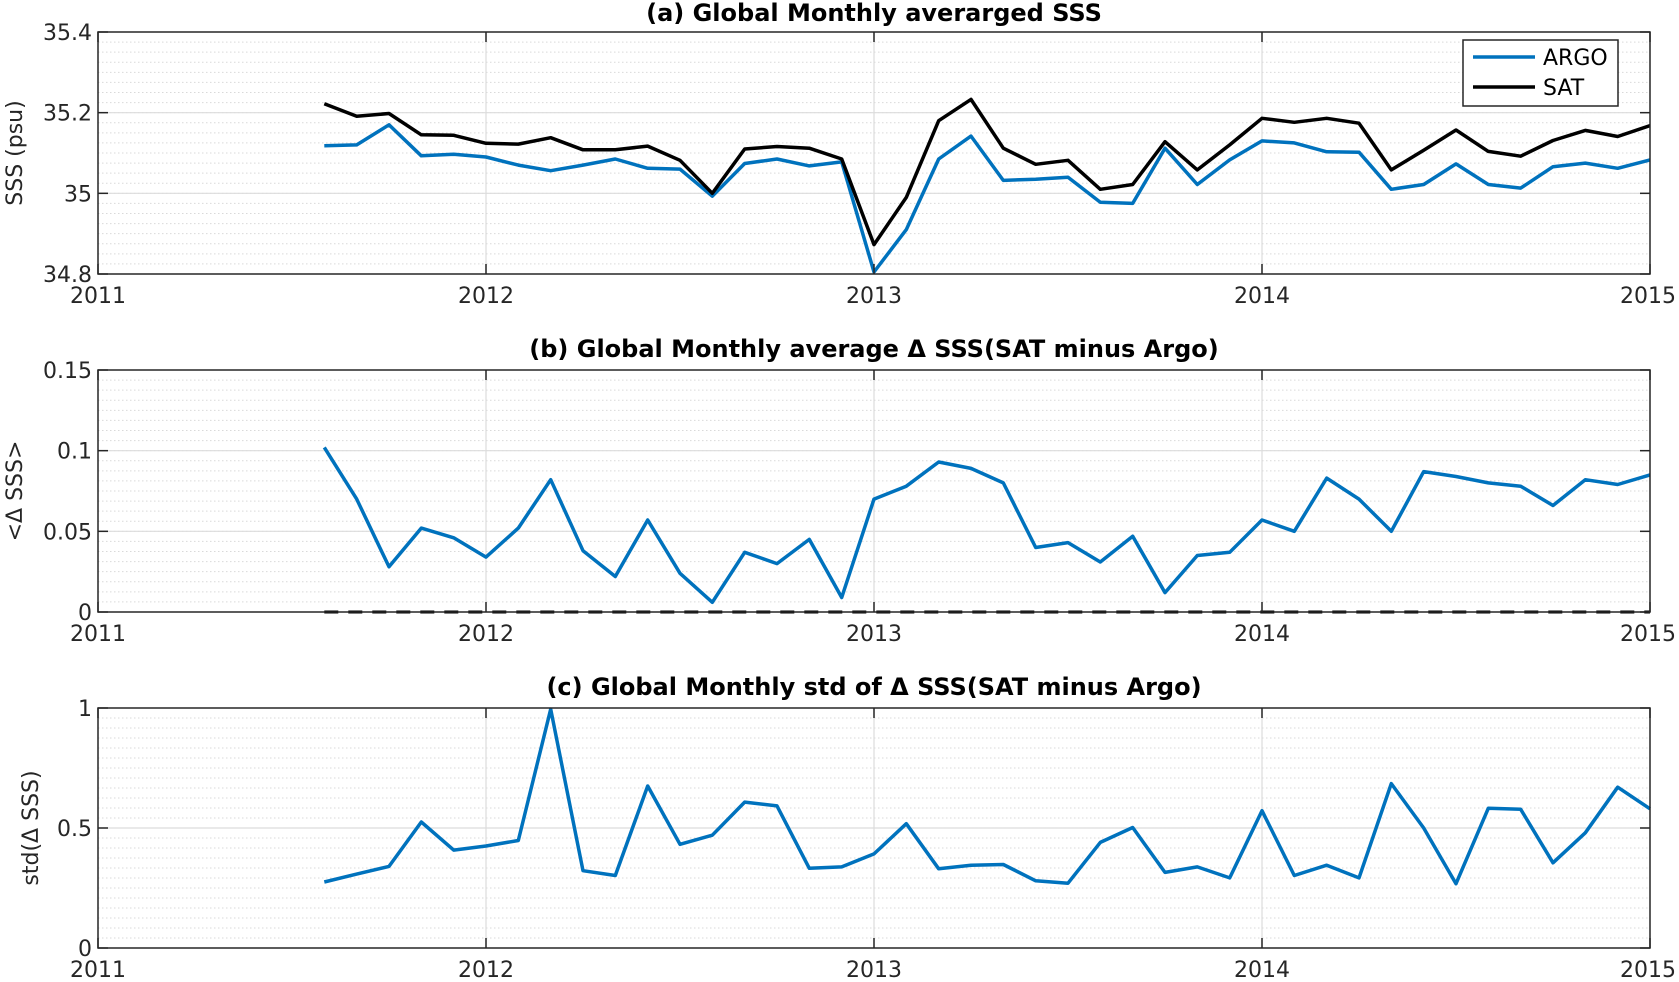  Describe the element at coordinates (1564, 88) in the screenshot. I see `legend-sat-label: SAT` at that location.